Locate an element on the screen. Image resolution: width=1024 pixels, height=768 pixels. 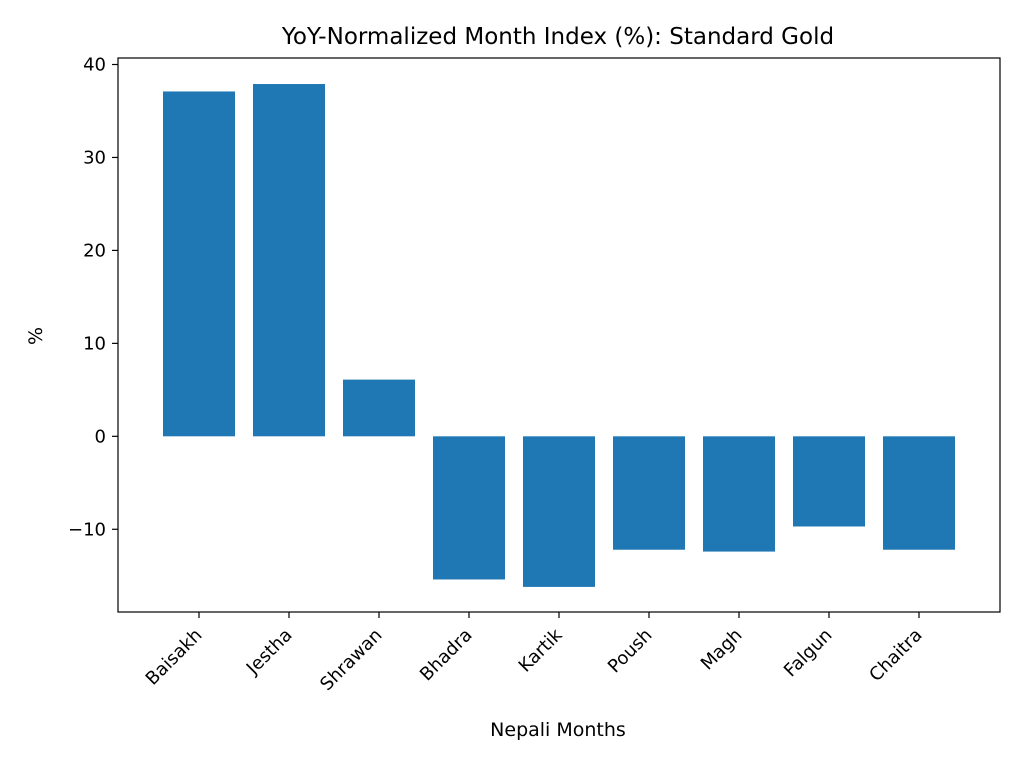
y-axis-label: % is located at coordinates (36, 336).